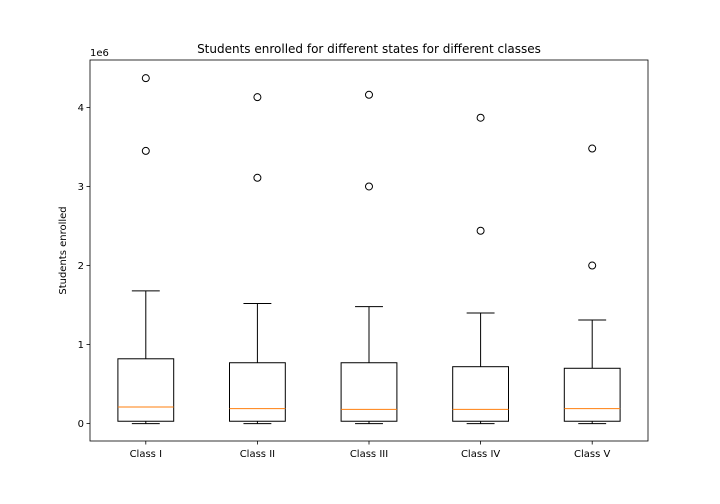  Describe the element at coordinates (81, 424) in the screenshot. I see `y-tick-label: 0` at that location.